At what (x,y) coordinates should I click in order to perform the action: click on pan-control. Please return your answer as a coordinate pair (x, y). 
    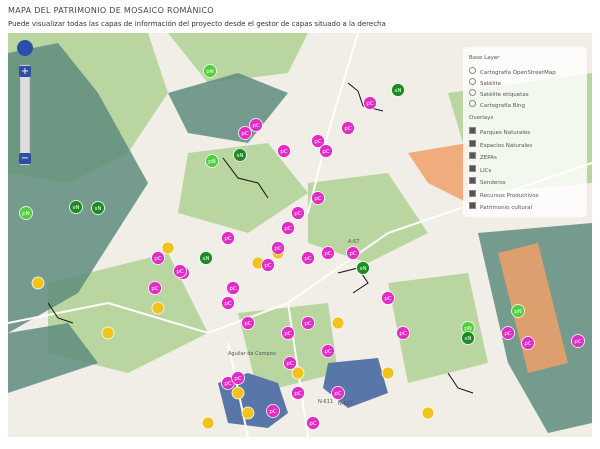
    Looking at the image, I should click on (25, 48).